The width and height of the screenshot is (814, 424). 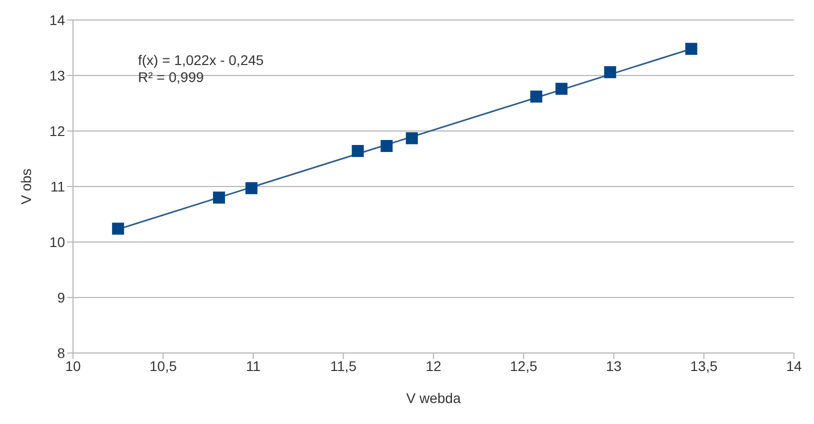 What do you see at coordinates (57, 75) in the screenshot?
I see `y-tick-label: 13` at bounding box center [57, 75].